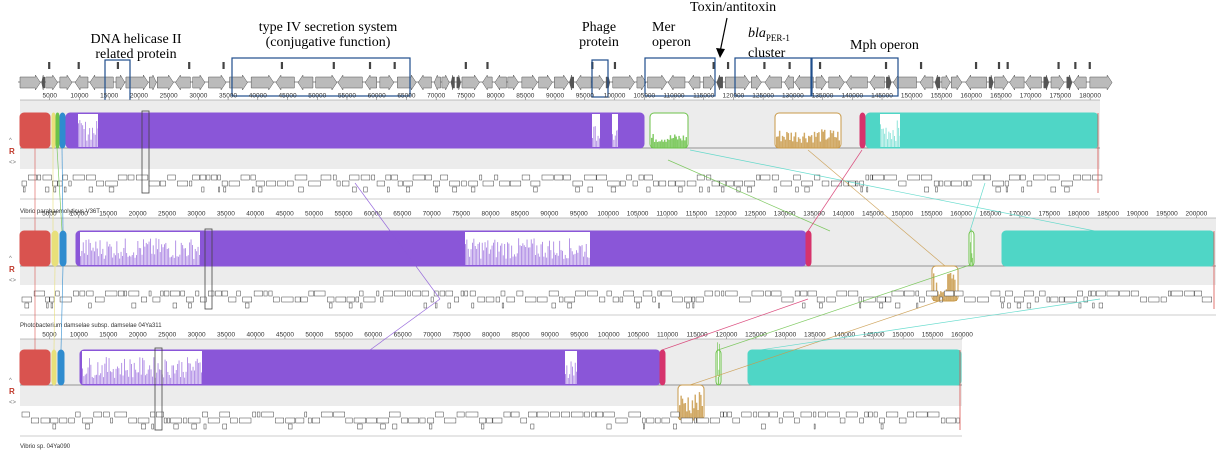 This screenshot has width=1218, height=454. Describe the element at coordinates (62, 308) in the screenshot. I see `lcb-connector-line` at that location.